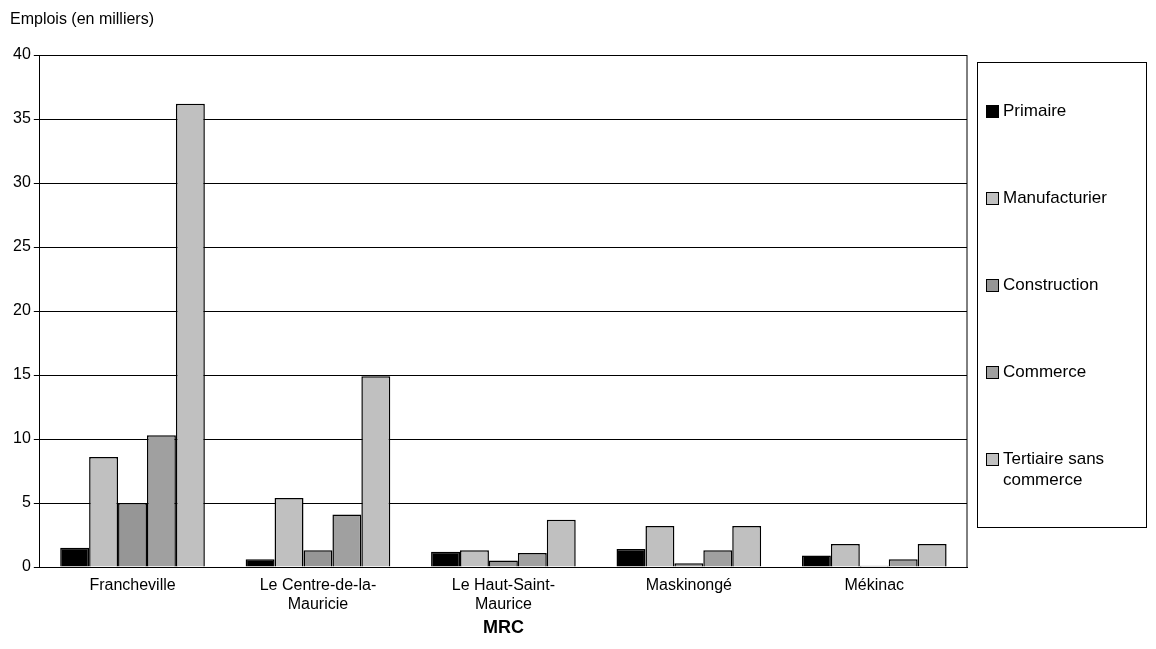  I want to click on x-tick-label: Maskinongé, so click(689, 585).